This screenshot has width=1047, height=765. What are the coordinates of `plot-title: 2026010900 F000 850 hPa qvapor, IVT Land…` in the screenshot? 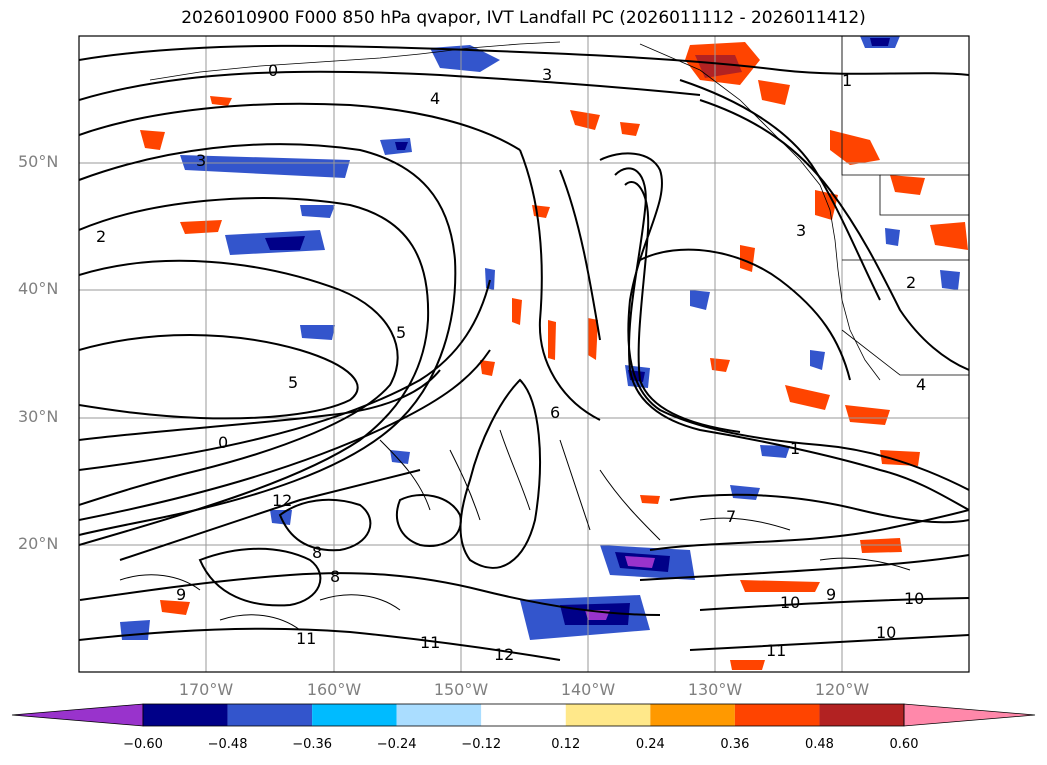 It's located at (523, 18).